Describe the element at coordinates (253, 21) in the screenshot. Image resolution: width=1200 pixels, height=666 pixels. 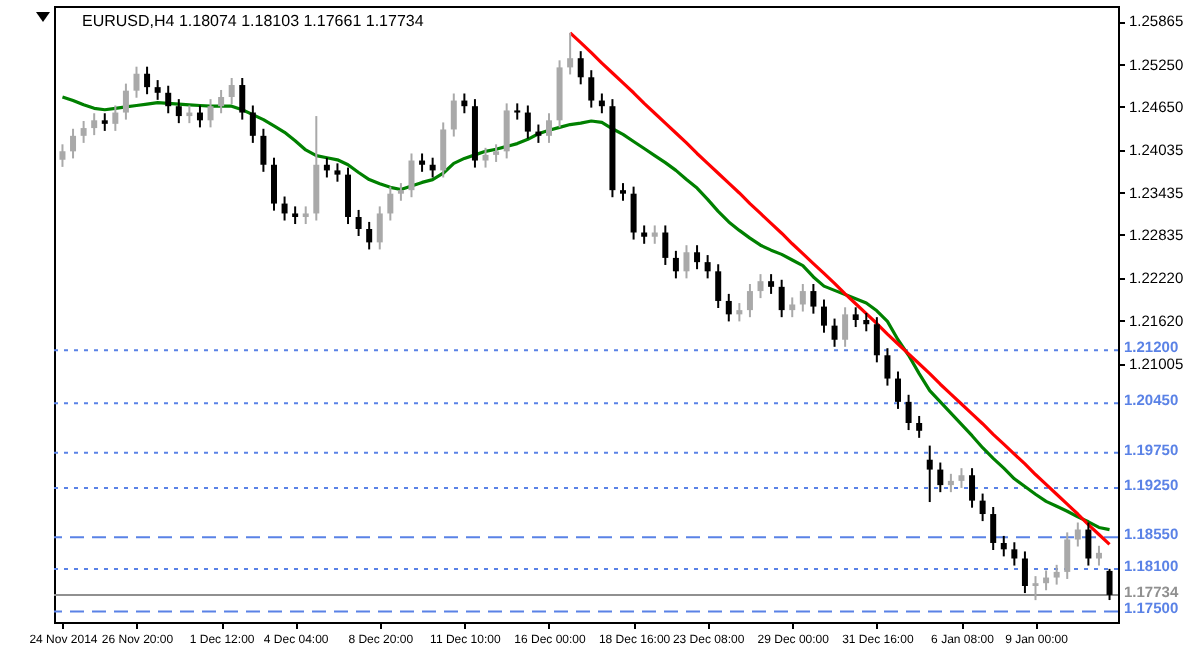
I see `chart-title: EURUSD,H4 1.18074 1.18103 1.17661 1.17734` at that location.